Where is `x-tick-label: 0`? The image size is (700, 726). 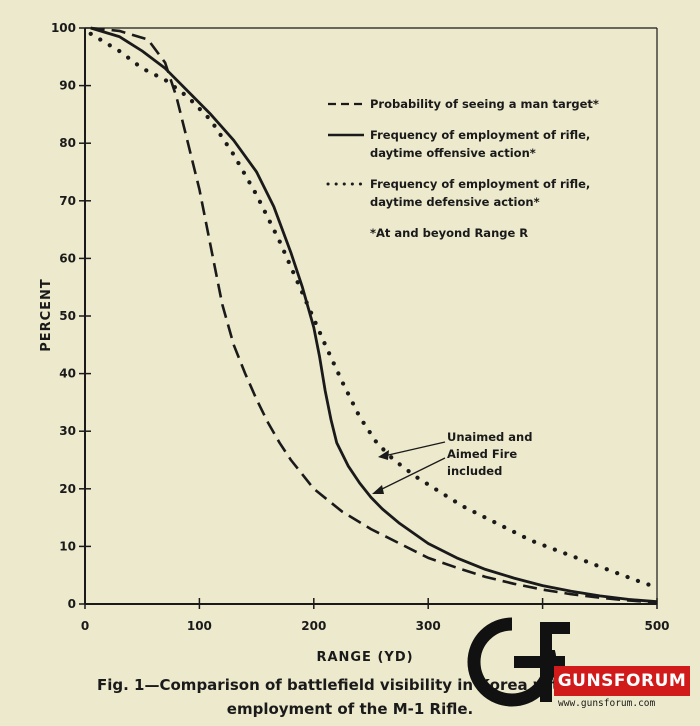 x-tick-label: 0 is located at coordinates (85, 626).